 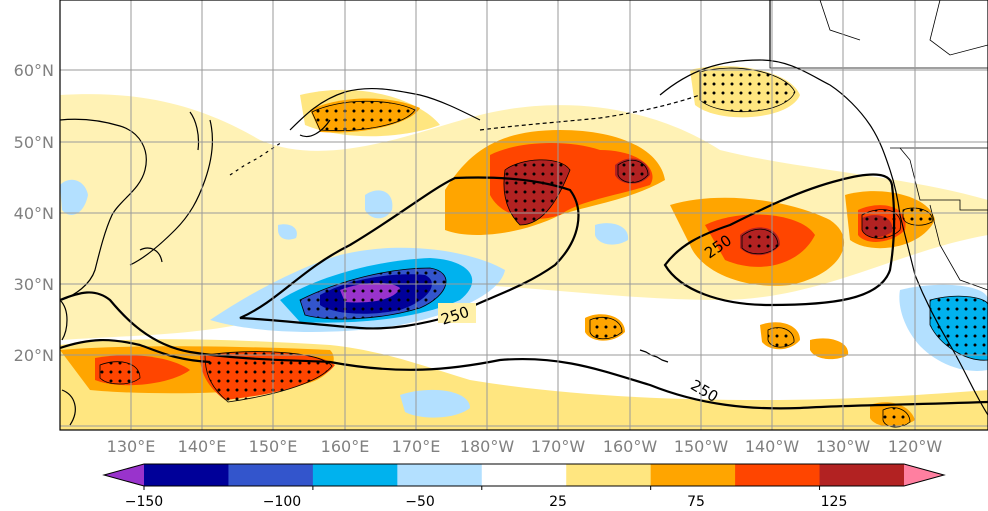 I want to click on lon-label: 160°W, so click(x=630, y=446).